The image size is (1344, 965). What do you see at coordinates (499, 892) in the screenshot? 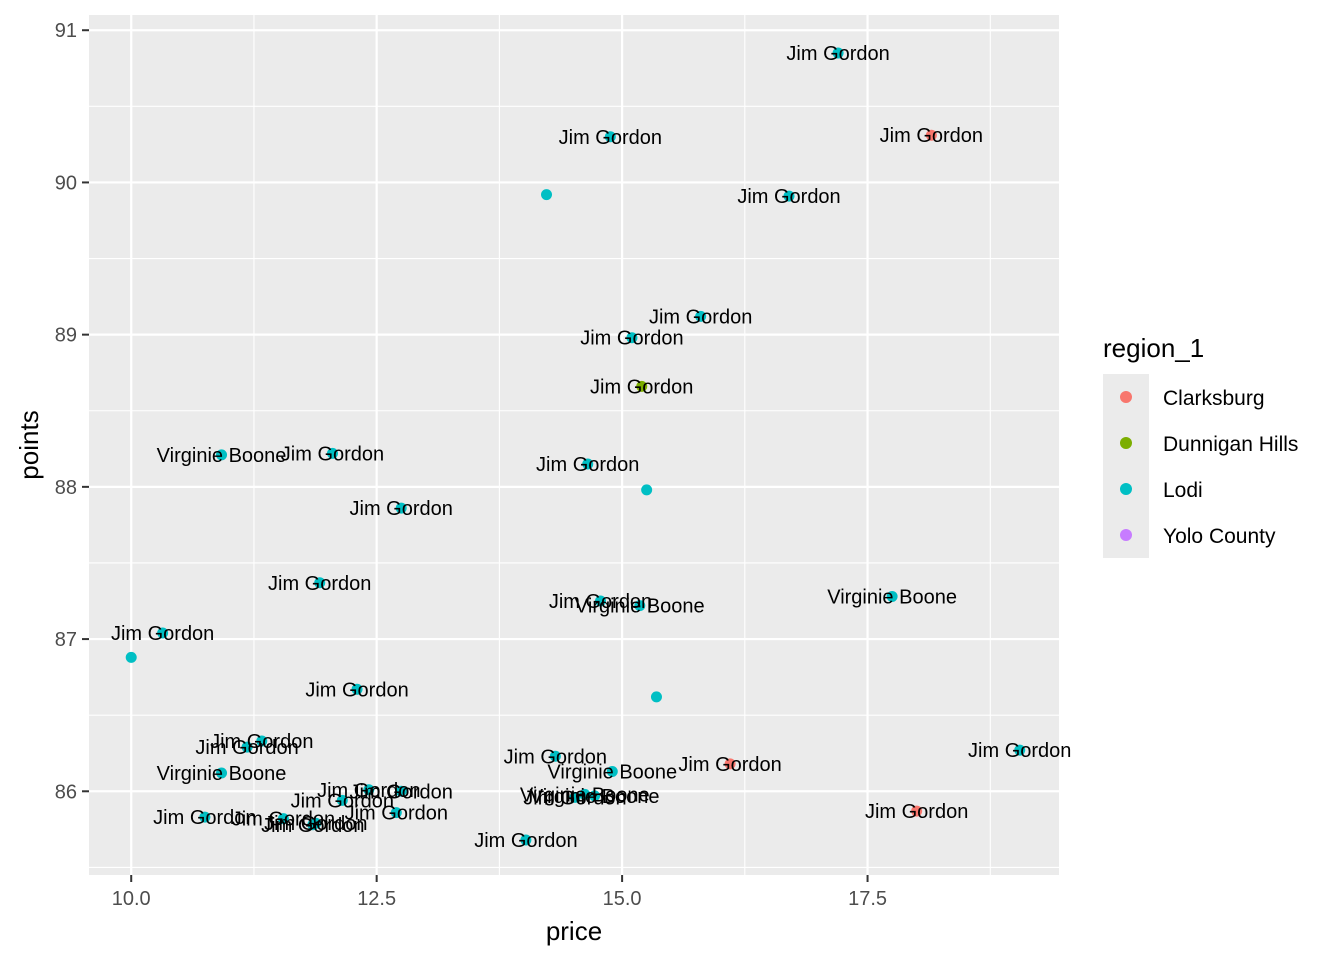
I see `x-axis: 10.0 12.5 15.0 17.5` at bounding box center [499, 892].